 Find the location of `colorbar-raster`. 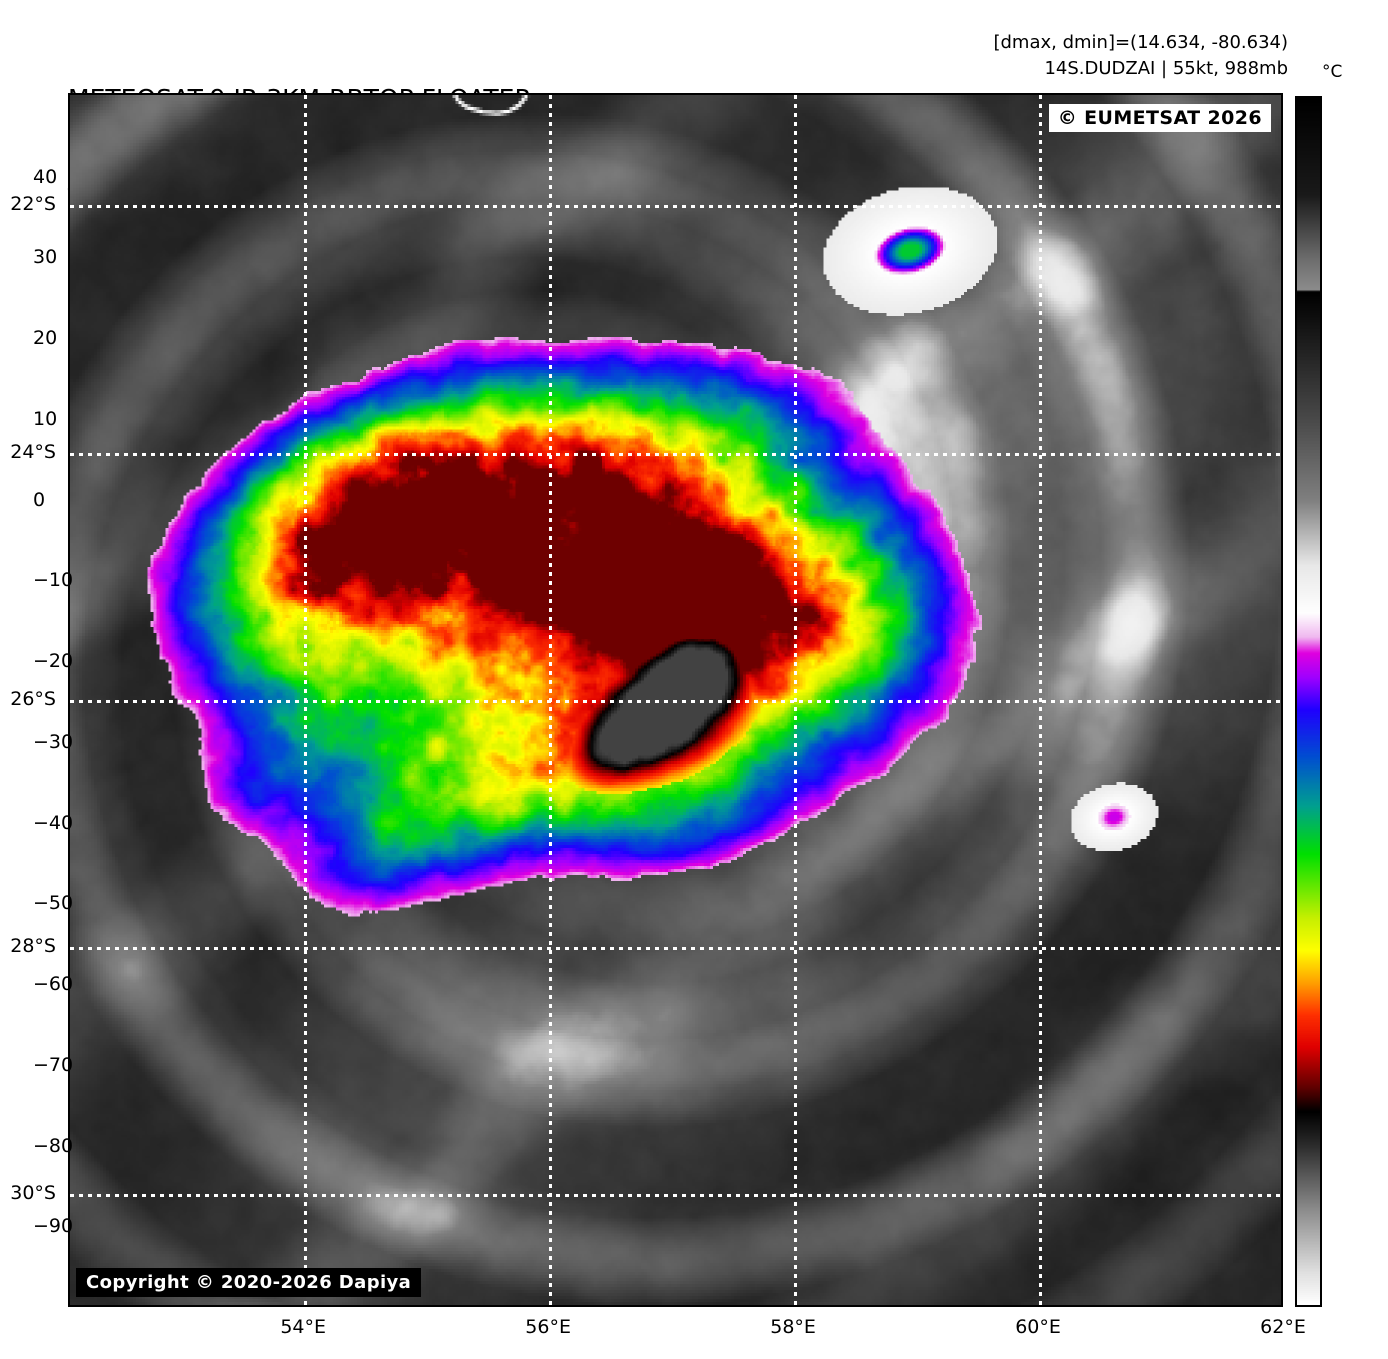

colorbar-raster is located at coordinates (1308, 701).